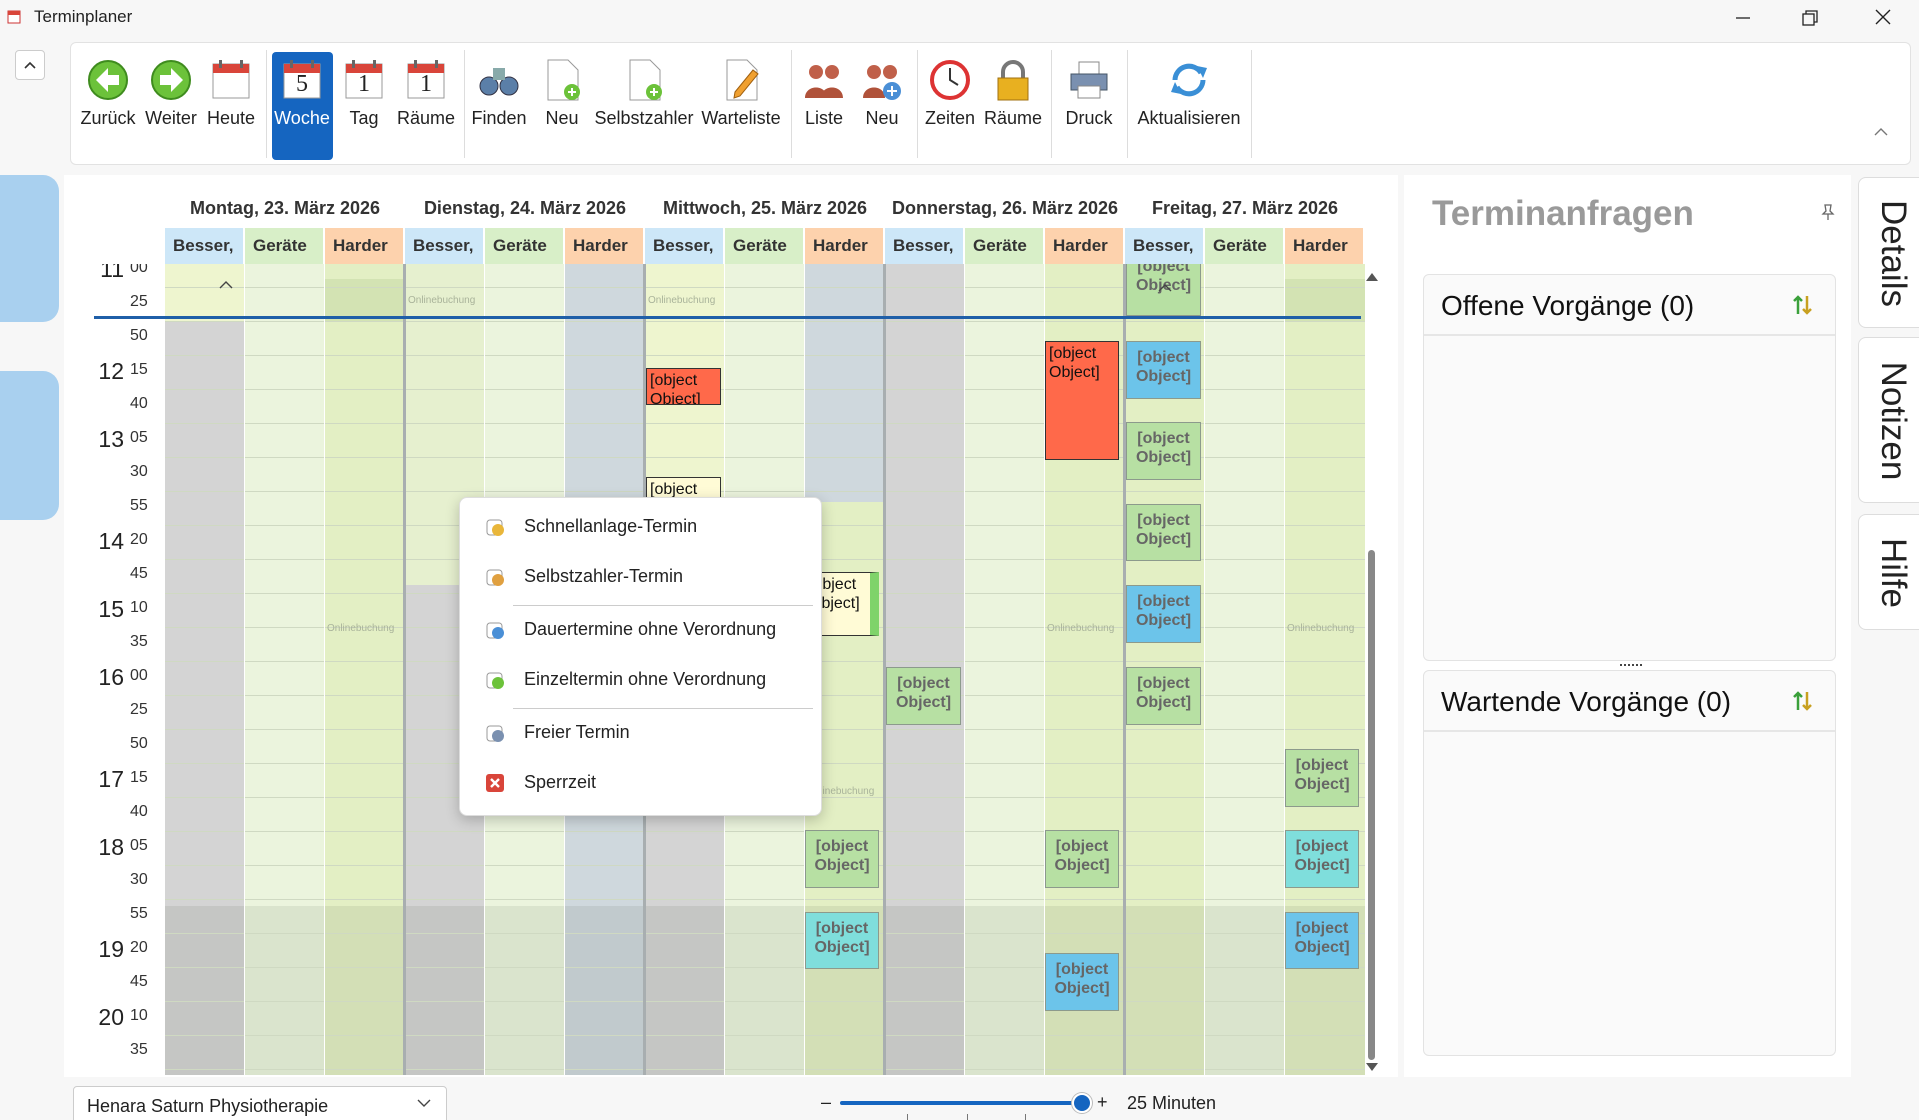  I want to click on close-button, so click(1883, 17).